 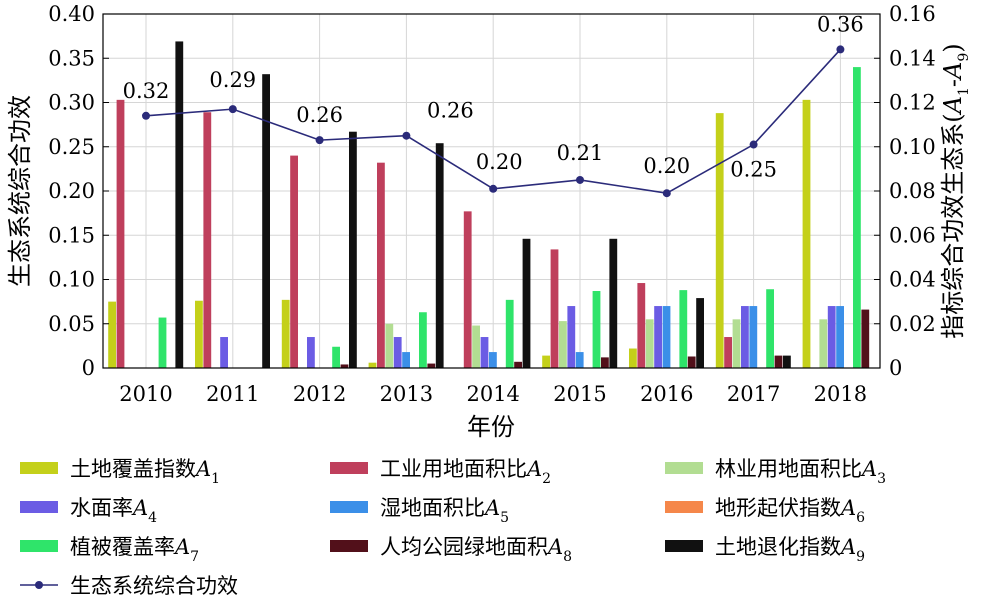 I want to click on bar-2-2015, so click(x=554, y=308).